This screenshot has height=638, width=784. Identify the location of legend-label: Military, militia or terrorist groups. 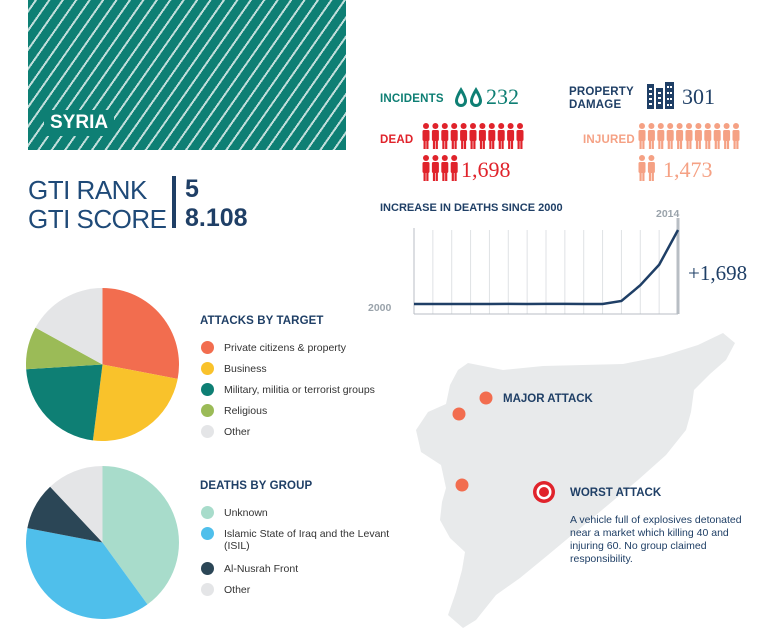
(299, 390).